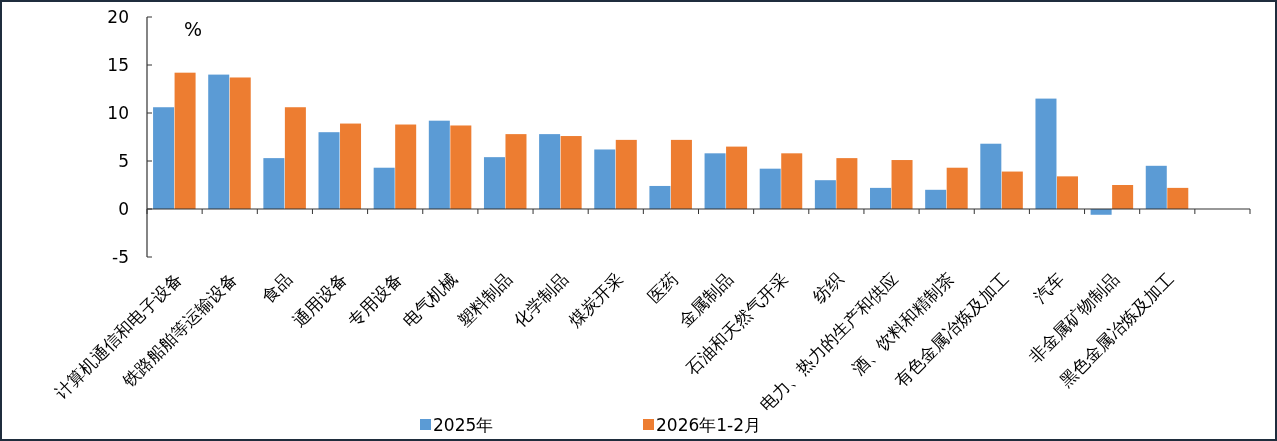 The image size is (1277, 441). I want to click on y-tick-label: 15, so click(118, 65).